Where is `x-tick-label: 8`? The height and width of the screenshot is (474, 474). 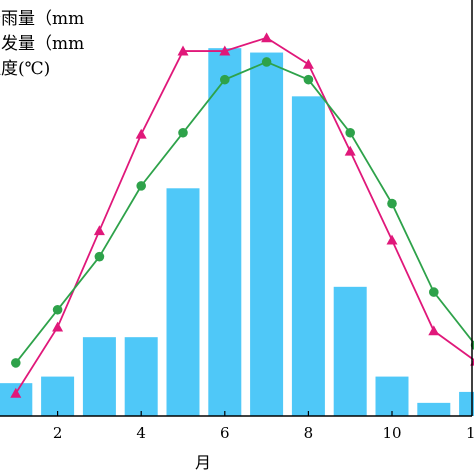 x-tick-label: 8 is located at coordinates (309, 433).